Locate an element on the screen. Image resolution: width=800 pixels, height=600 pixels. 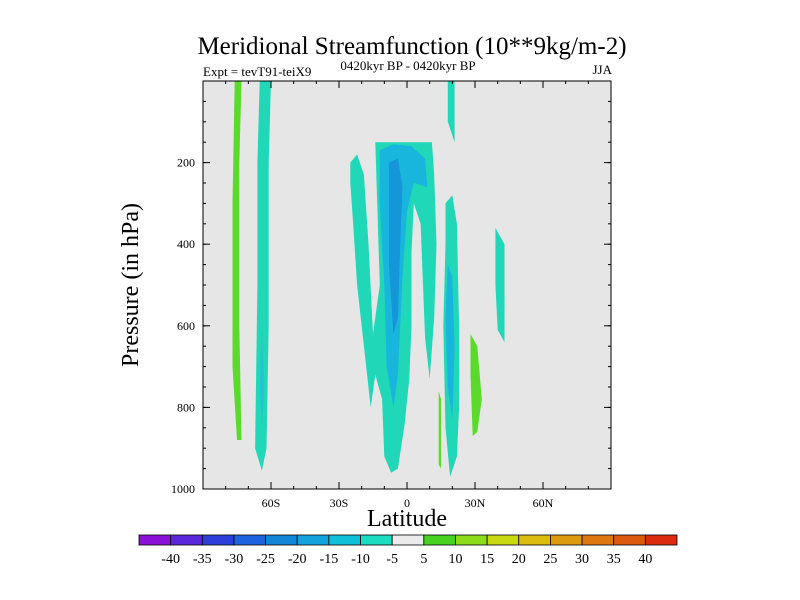
colorbar-tick-label: -35 is located at coordinates (202, 559).